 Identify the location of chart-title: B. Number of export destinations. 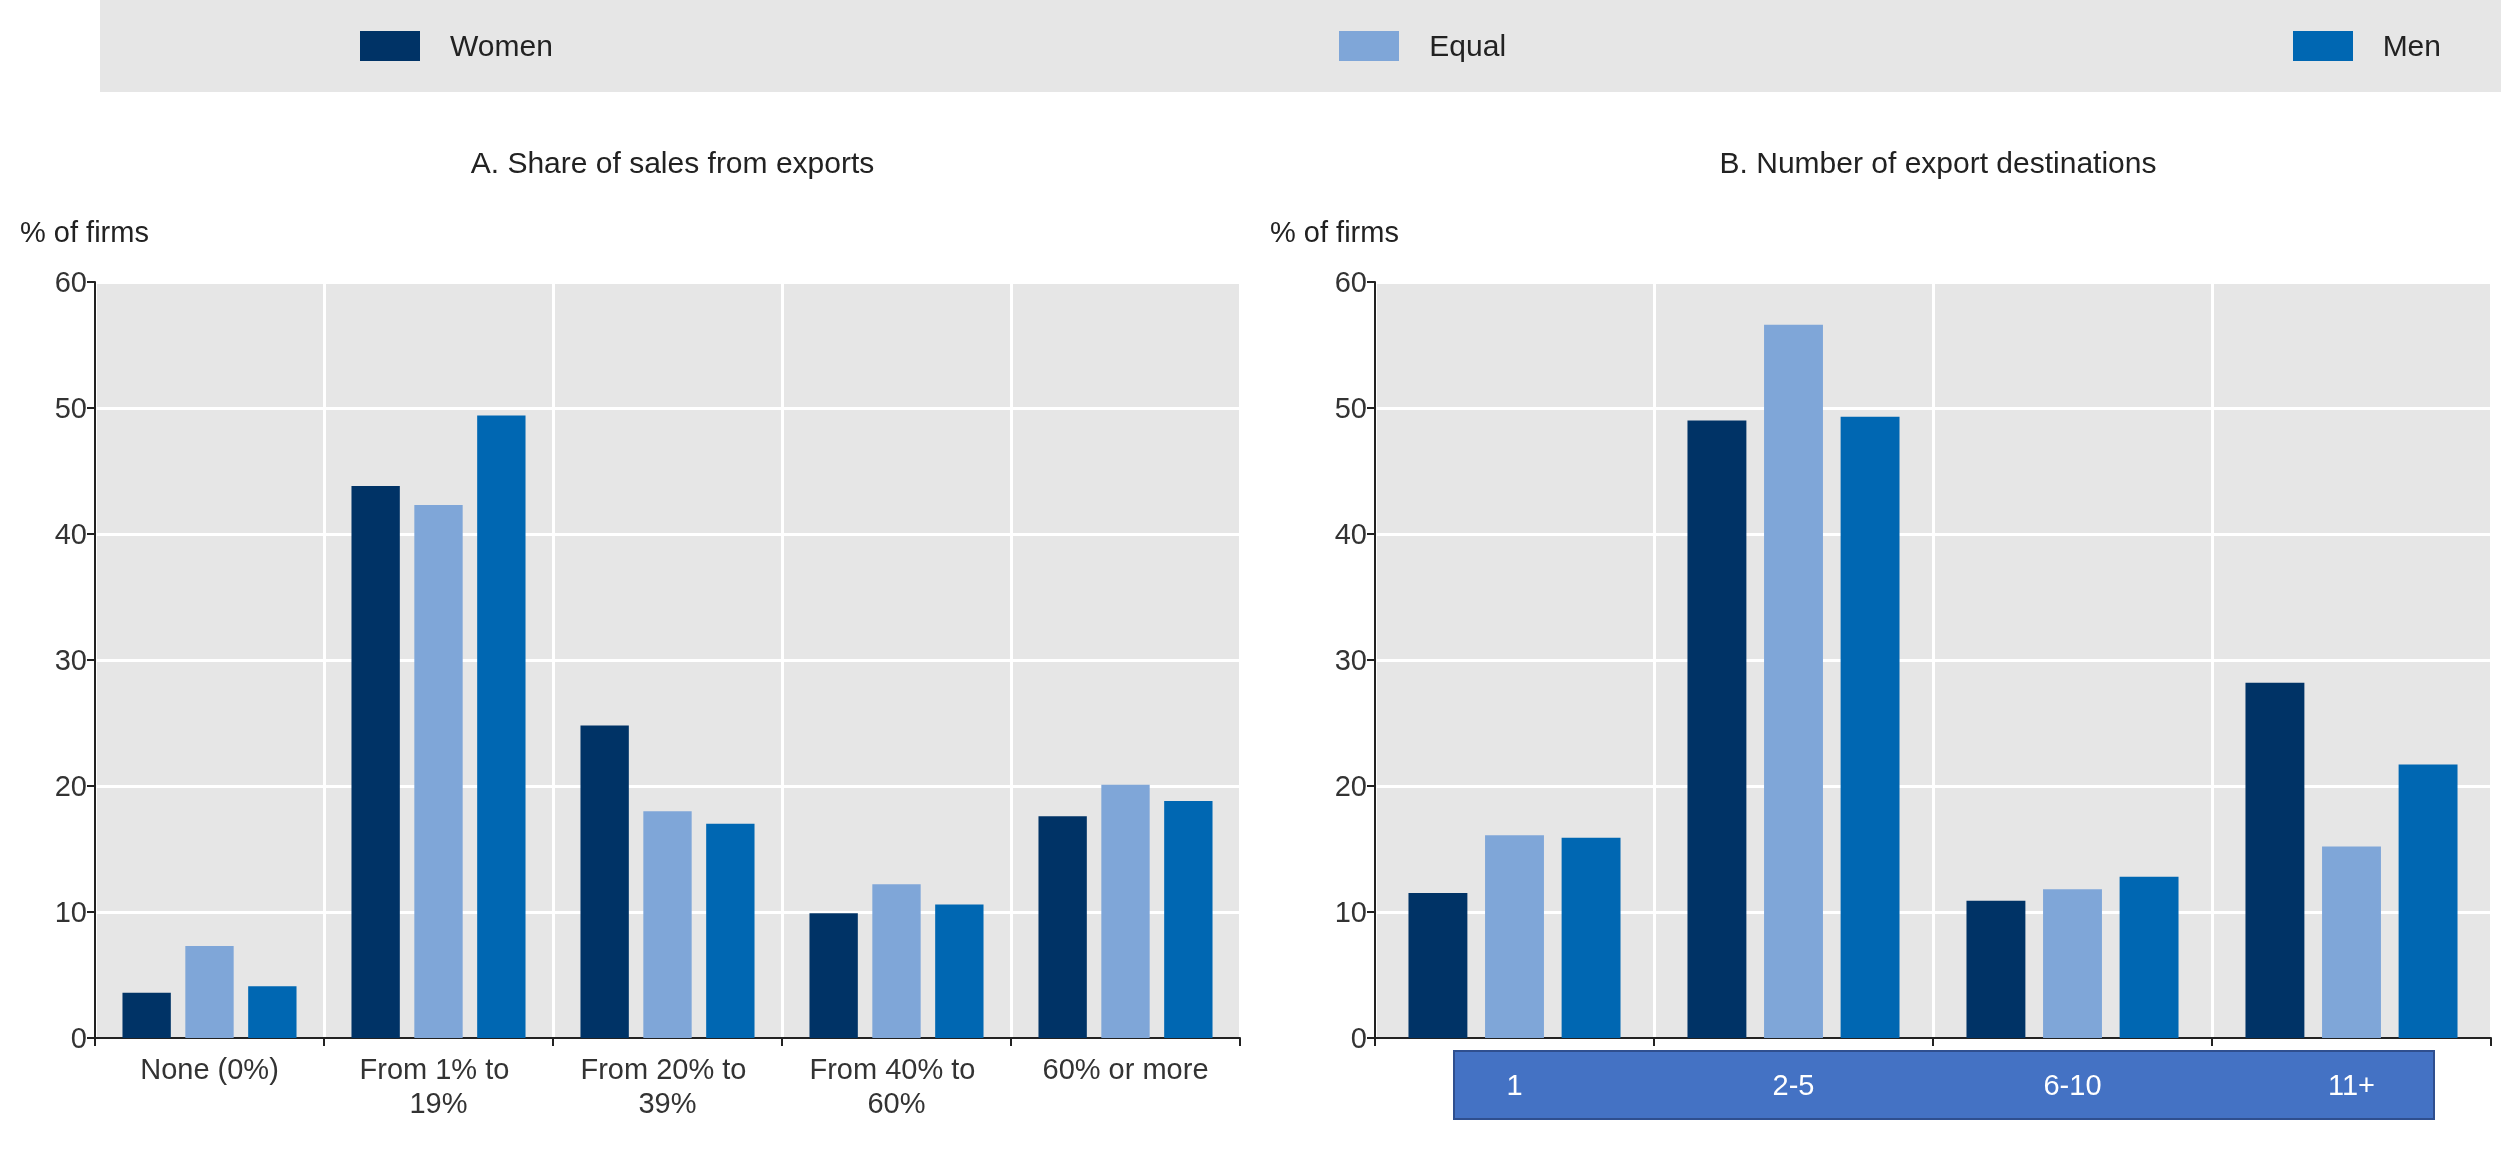
(1938, 162).